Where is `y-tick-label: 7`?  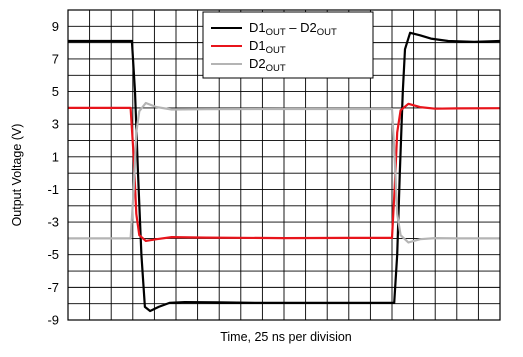
y-tick-label: 7 is located at coordinates (55, 58).